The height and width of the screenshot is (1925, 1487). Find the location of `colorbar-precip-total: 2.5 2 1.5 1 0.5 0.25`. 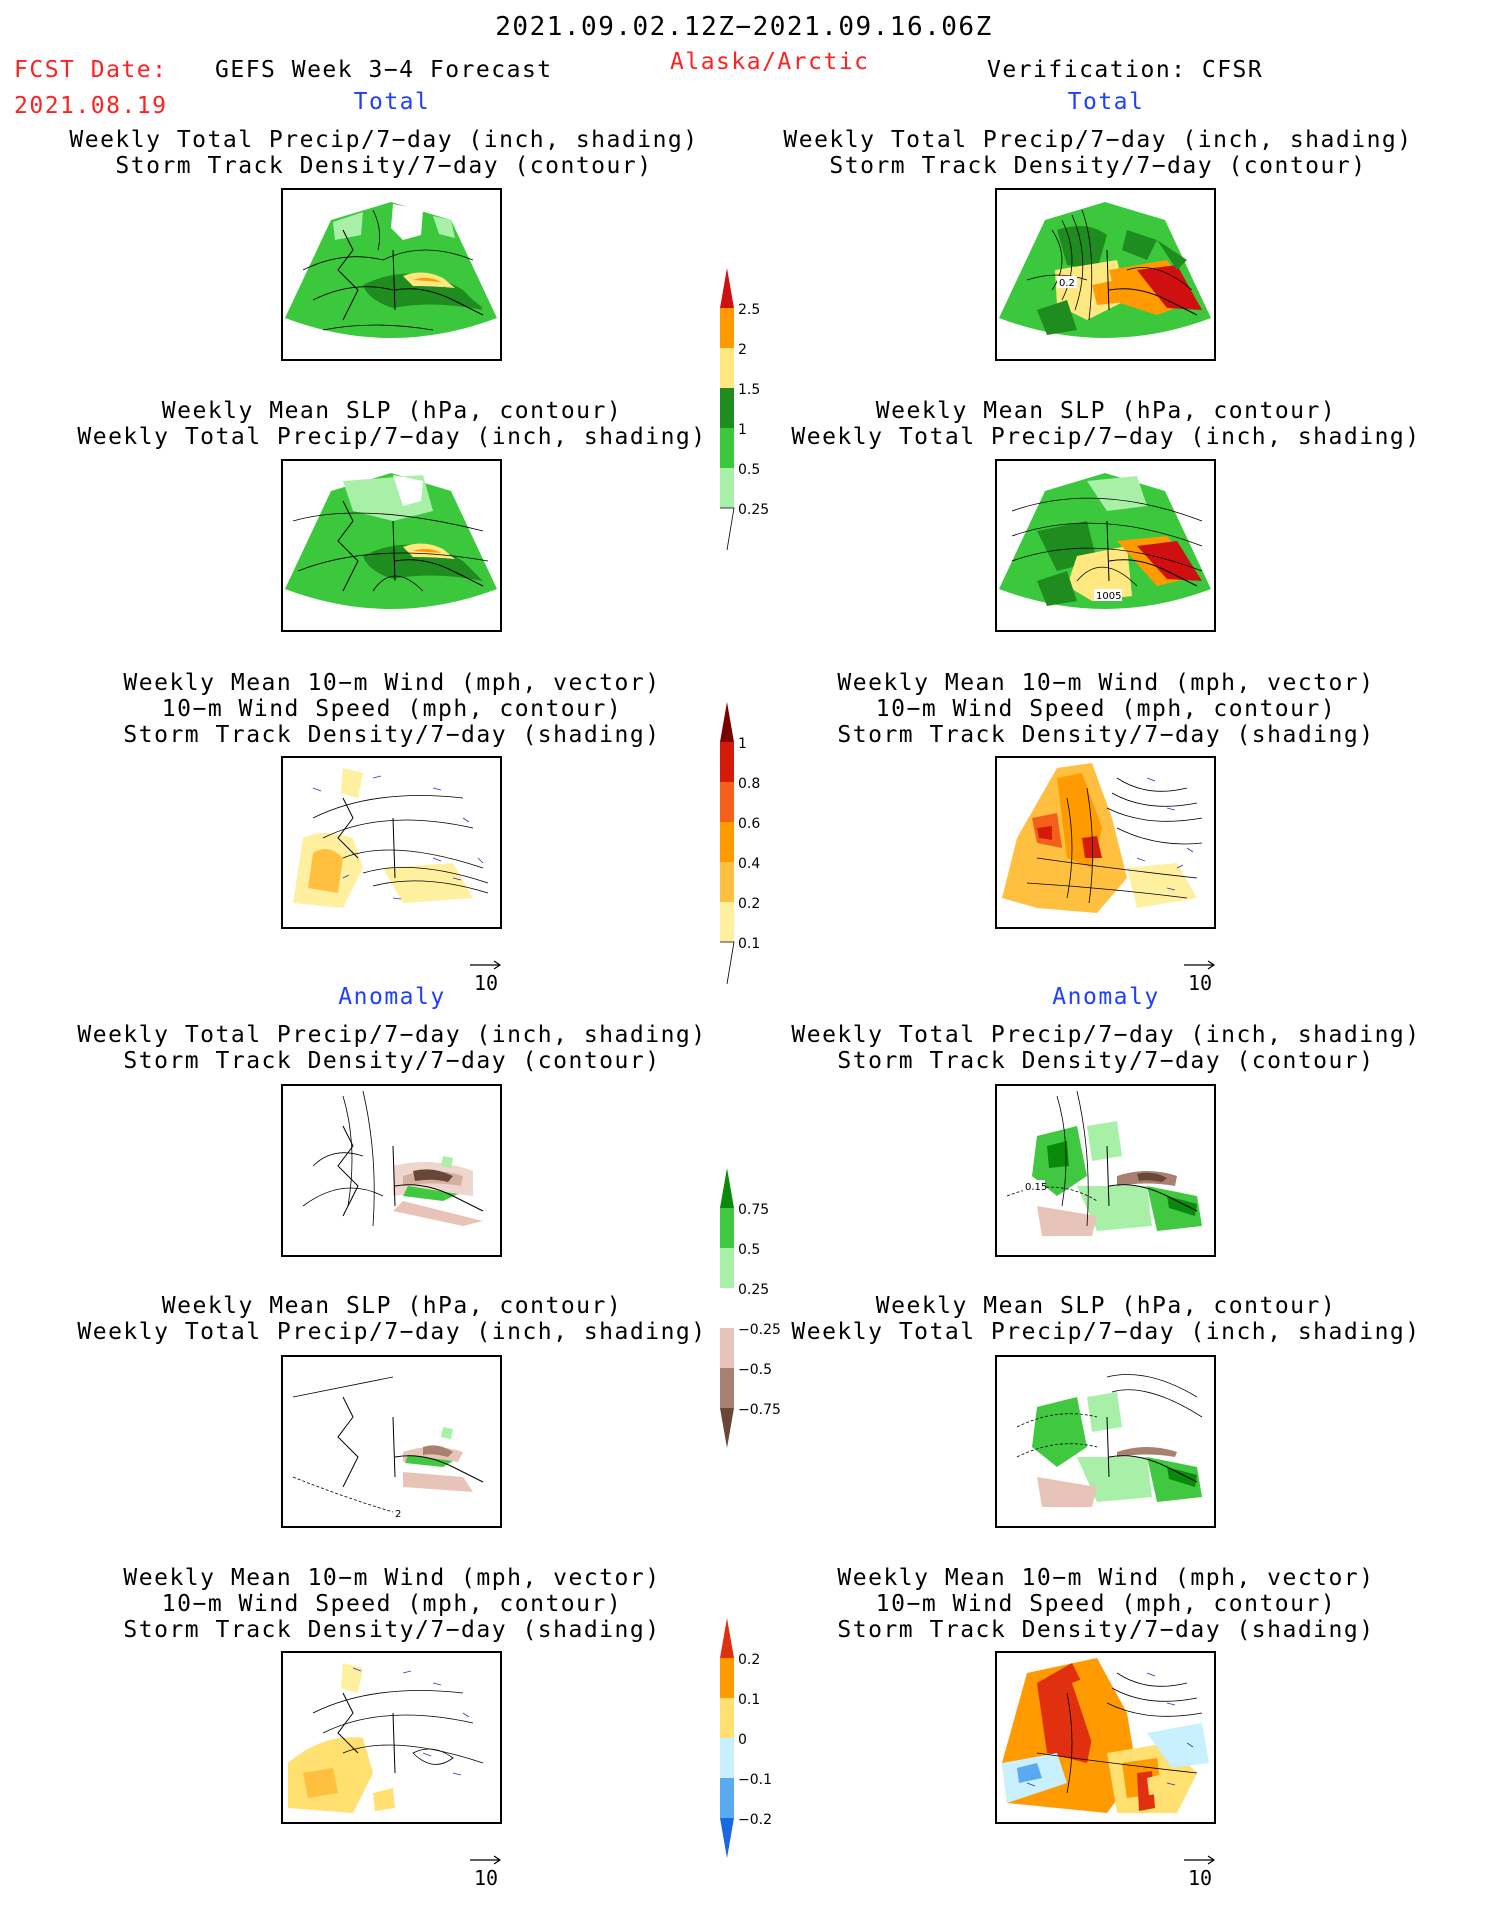

colorbar-precip-total: 2.5 2 1.5 1 0.5 0.25 is located at coordinates (758, 410).